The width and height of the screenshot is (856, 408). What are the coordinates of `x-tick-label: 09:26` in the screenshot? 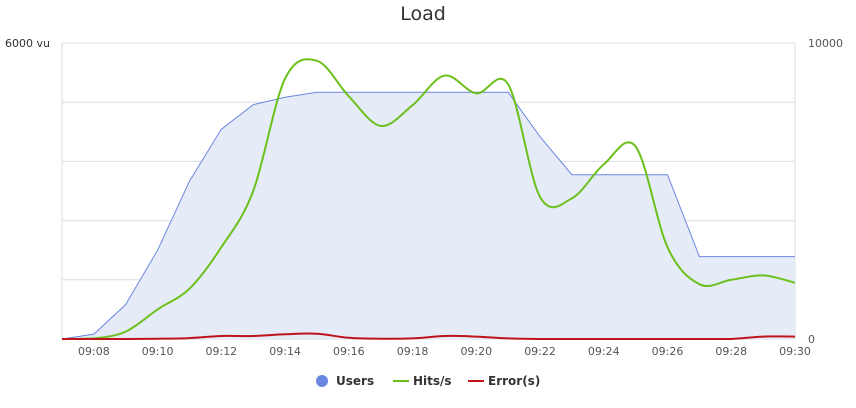 It's located at (668, 351).